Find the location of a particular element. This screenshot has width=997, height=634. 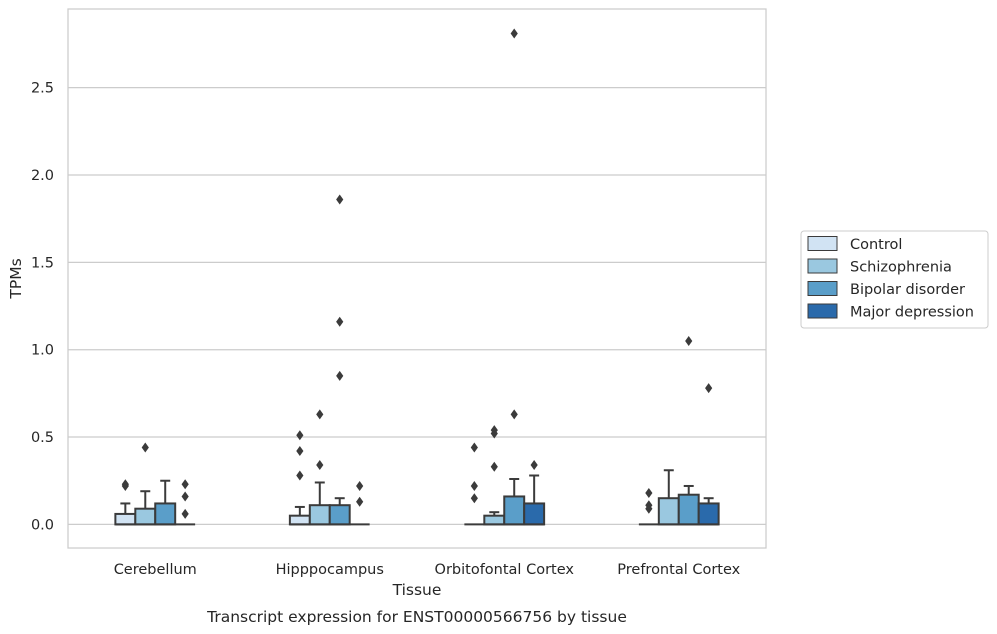

y-tick-label: 1.5 is located at coordinates (42, 263).